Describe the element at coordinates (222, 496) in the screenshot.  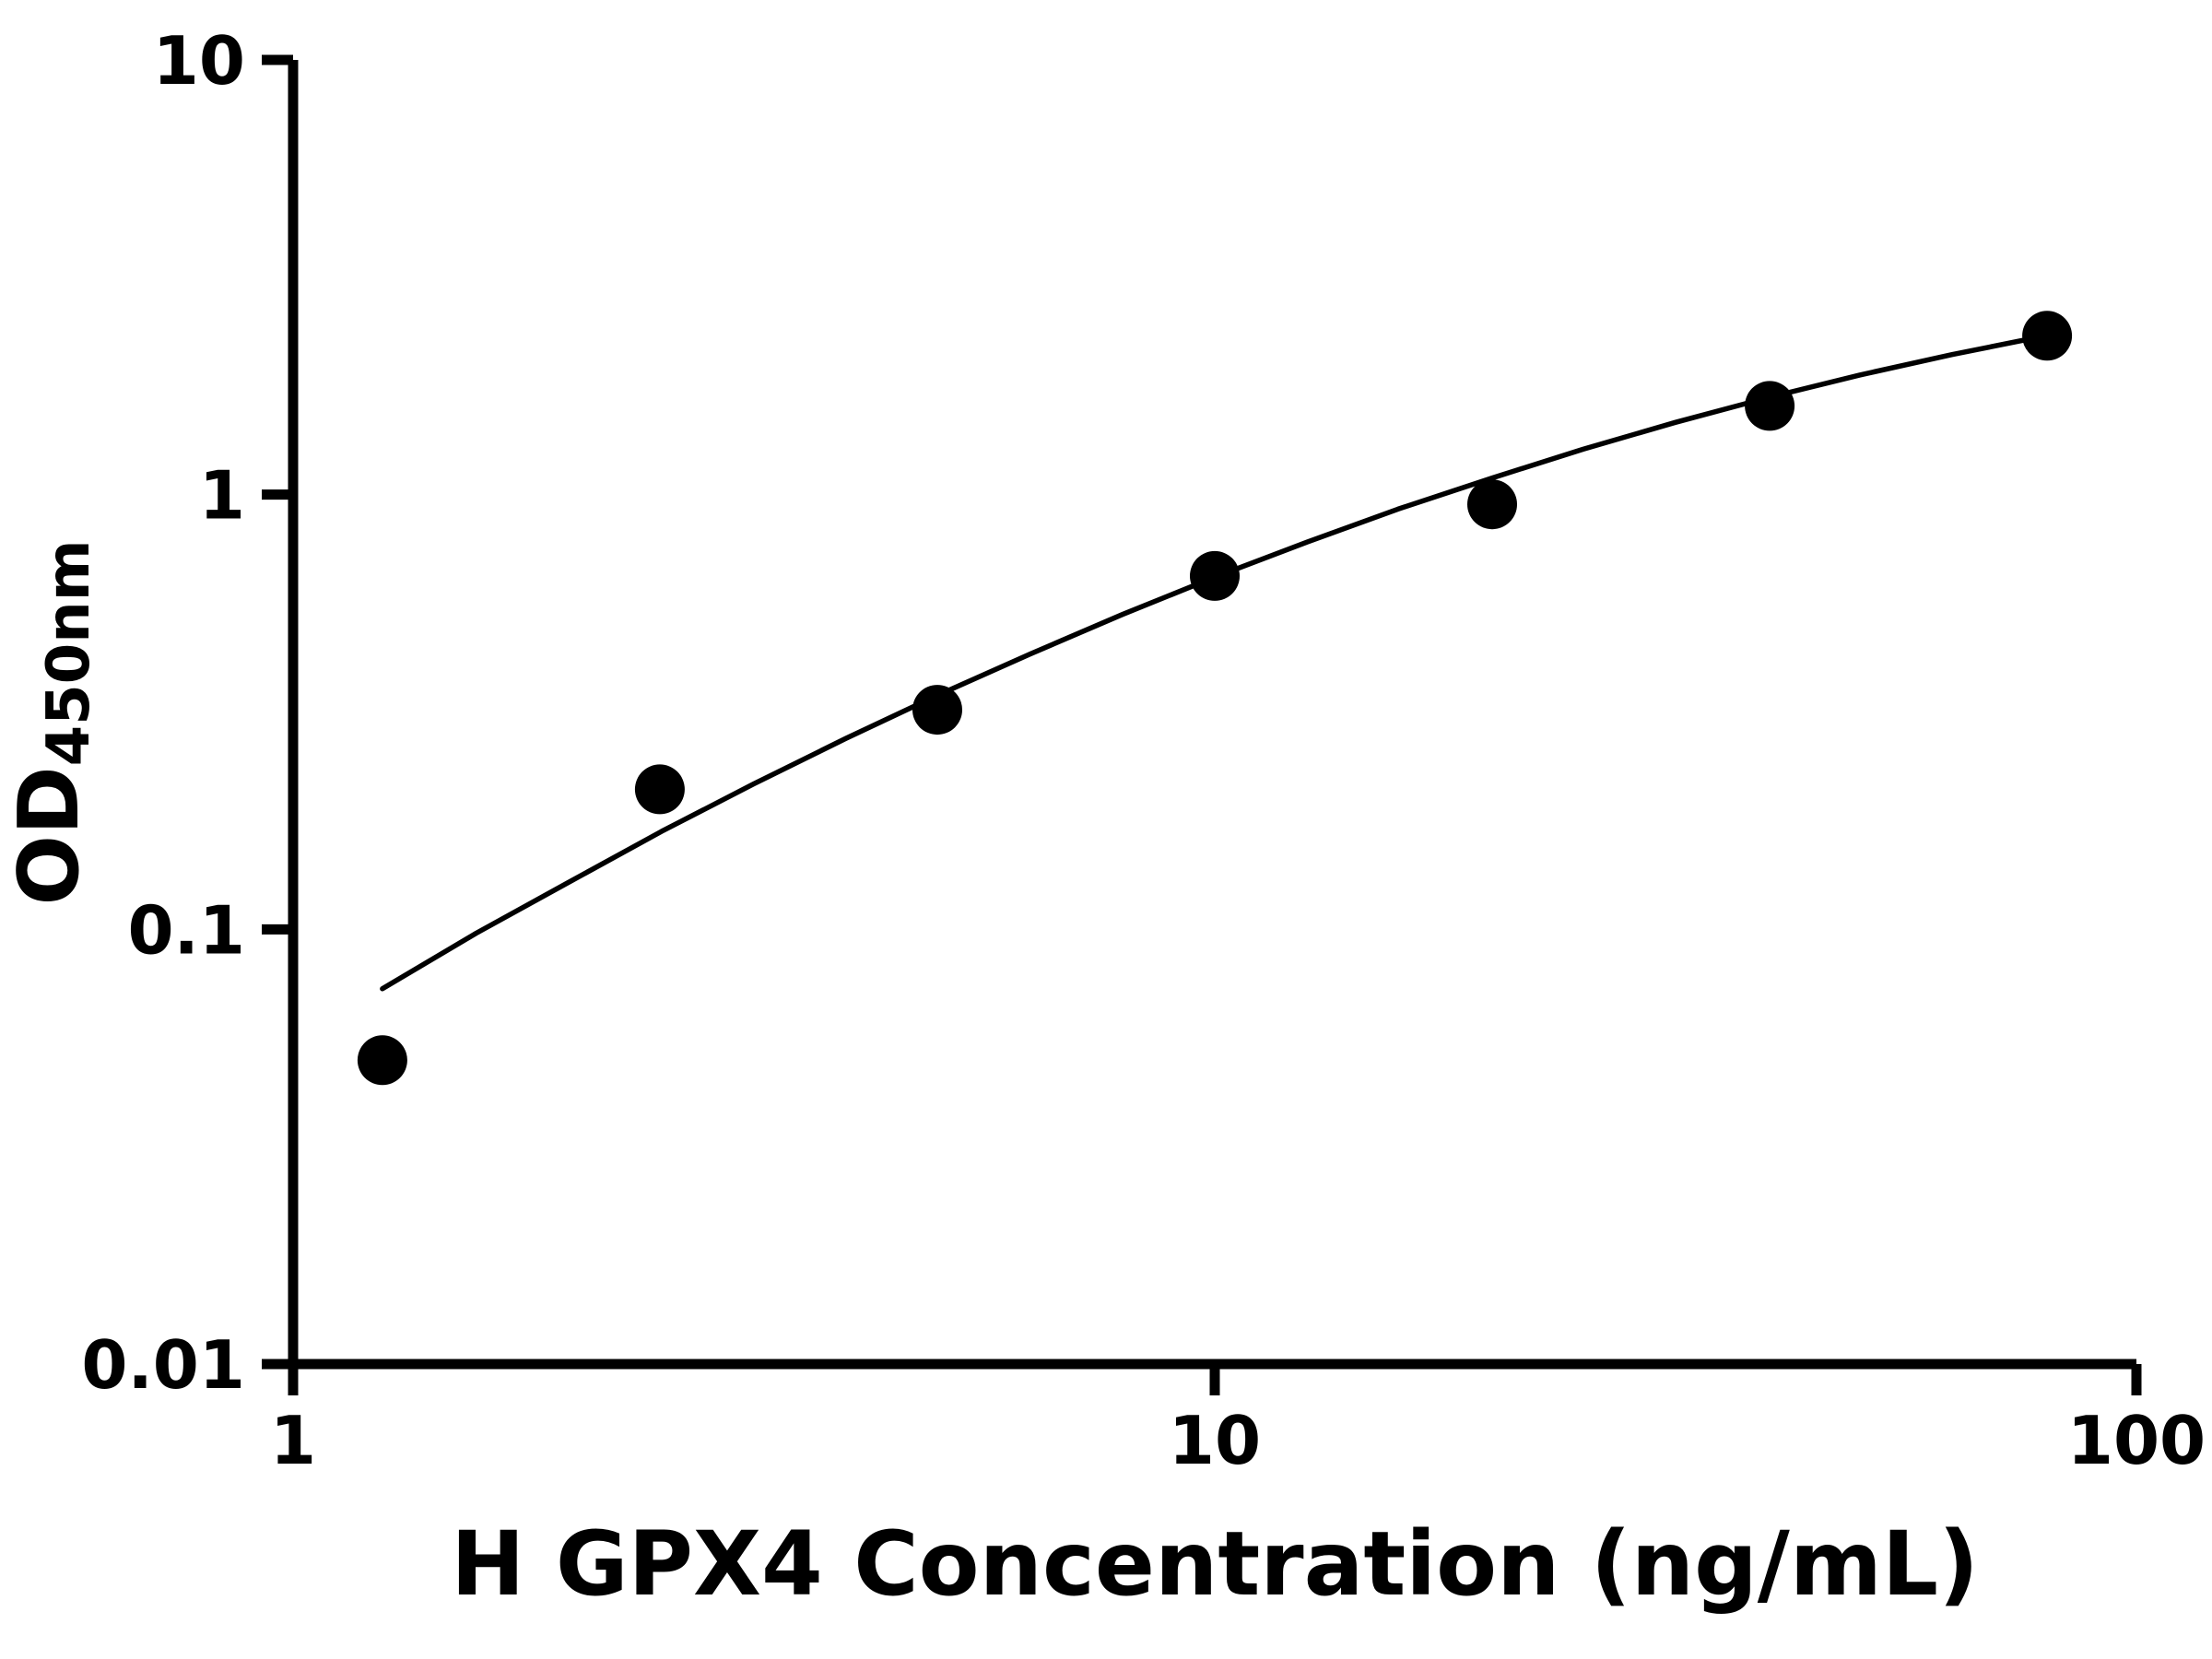
I see `y-tick-label: 1` at that location.